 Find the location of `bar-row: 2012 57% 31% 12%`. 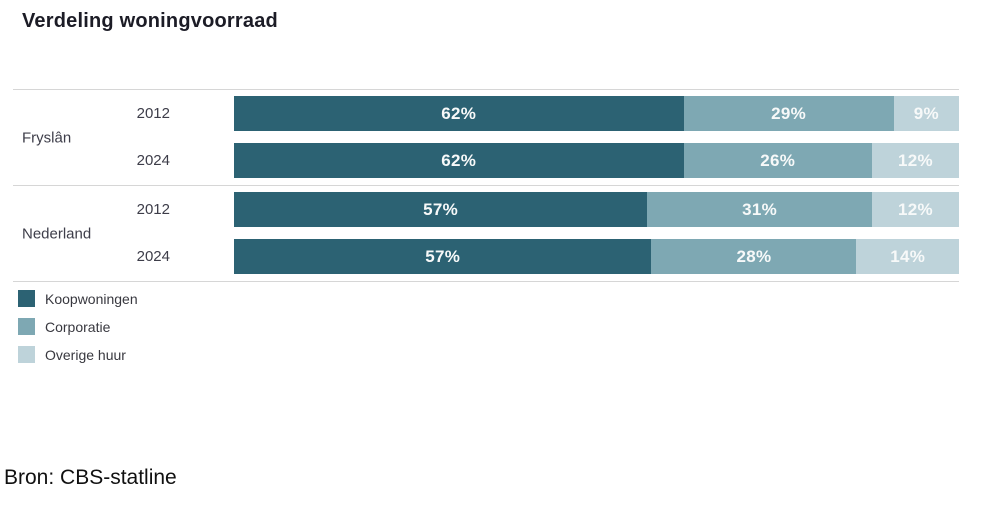

bar-row: 2012 57% 31% 12% is located at coordinates (486, 209).